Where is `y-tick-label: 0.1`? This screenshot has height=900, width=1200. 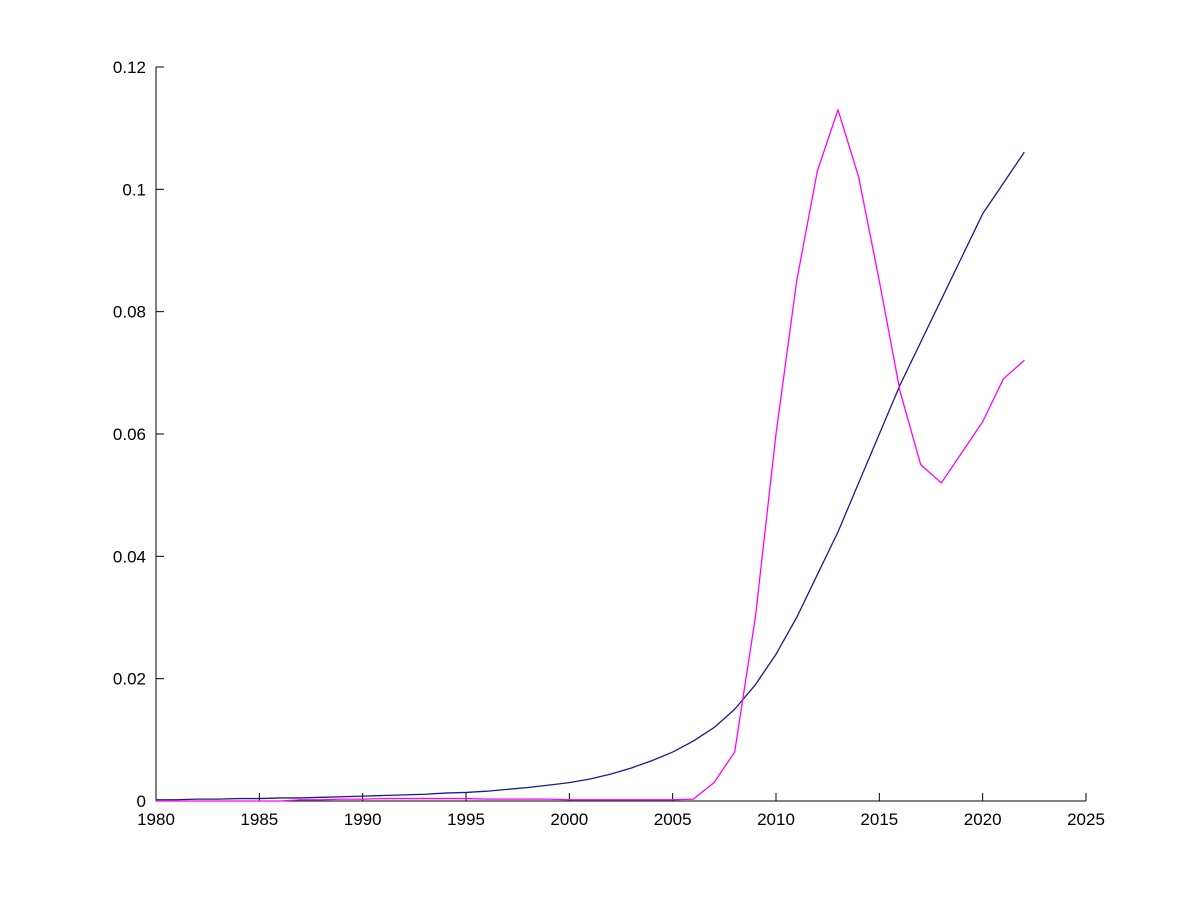 y-tick-label: 0.1 is located at coordinates (134, 189).